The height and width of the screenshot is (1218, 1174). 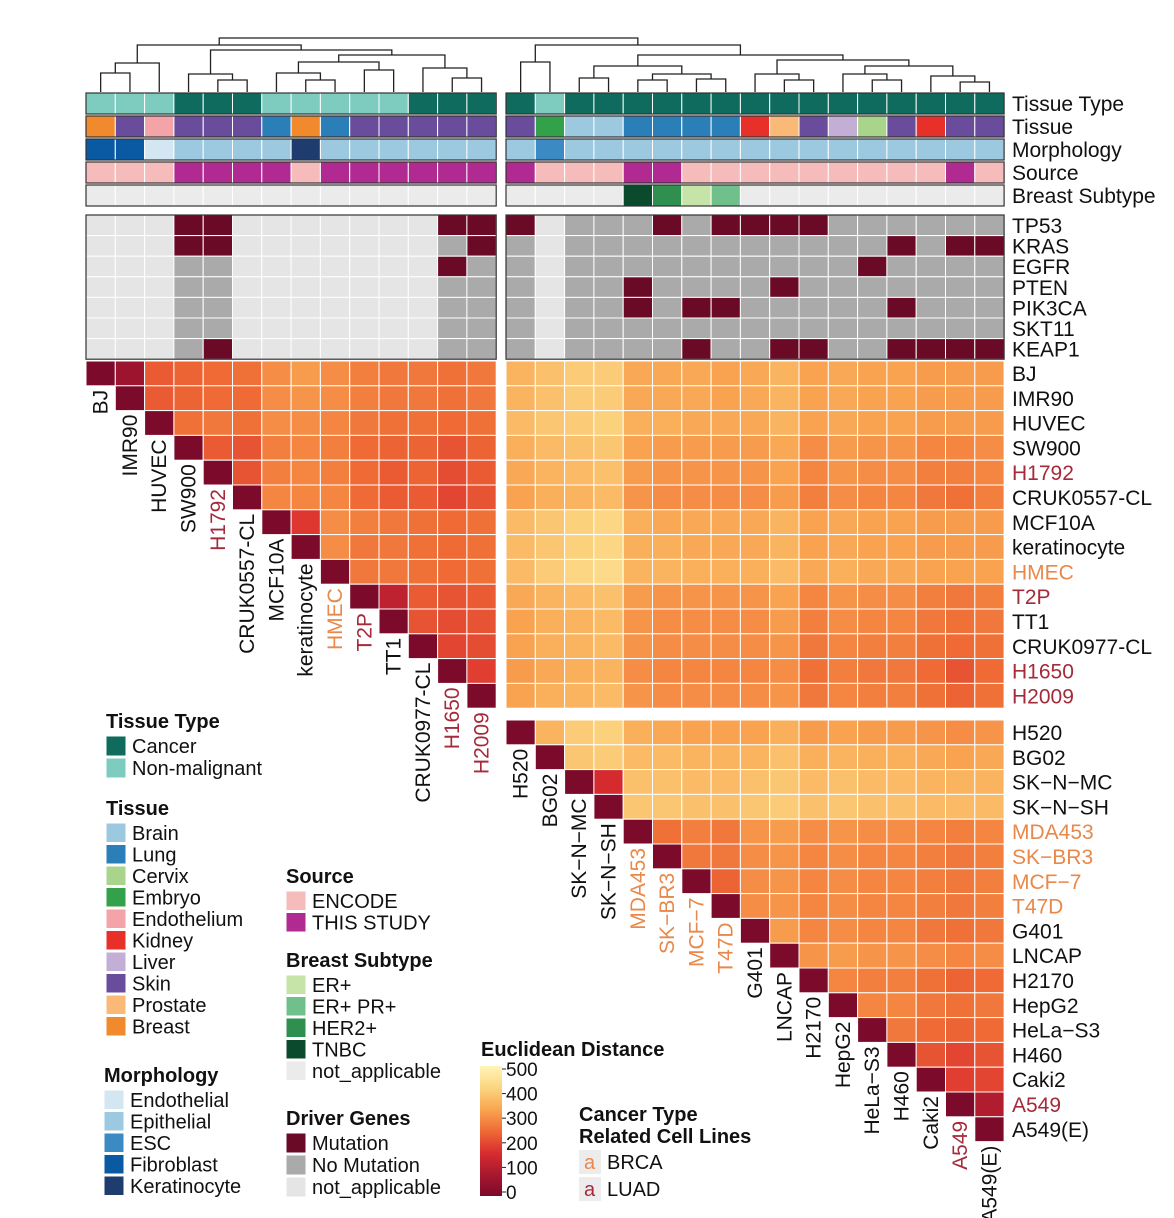 What do you see at coordinates (1037, 931) in the screenshot?
I see `row-label: G401` at bounding box center [1037, 931].